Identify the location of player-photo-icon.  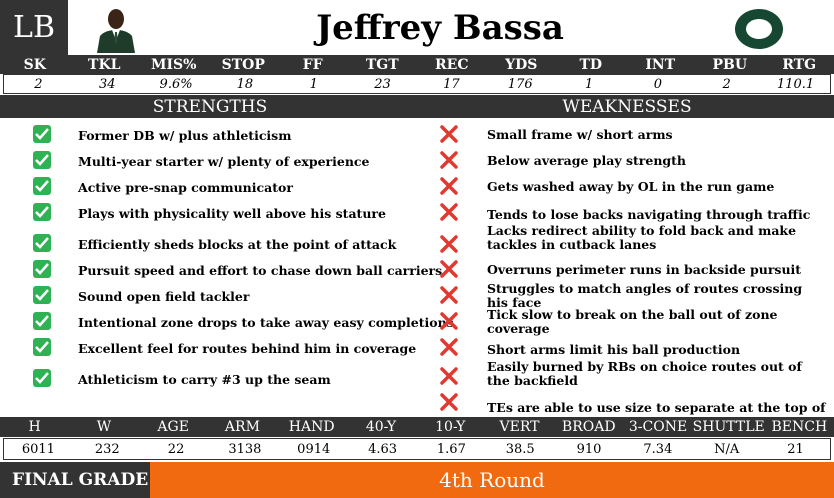
(116, 31).